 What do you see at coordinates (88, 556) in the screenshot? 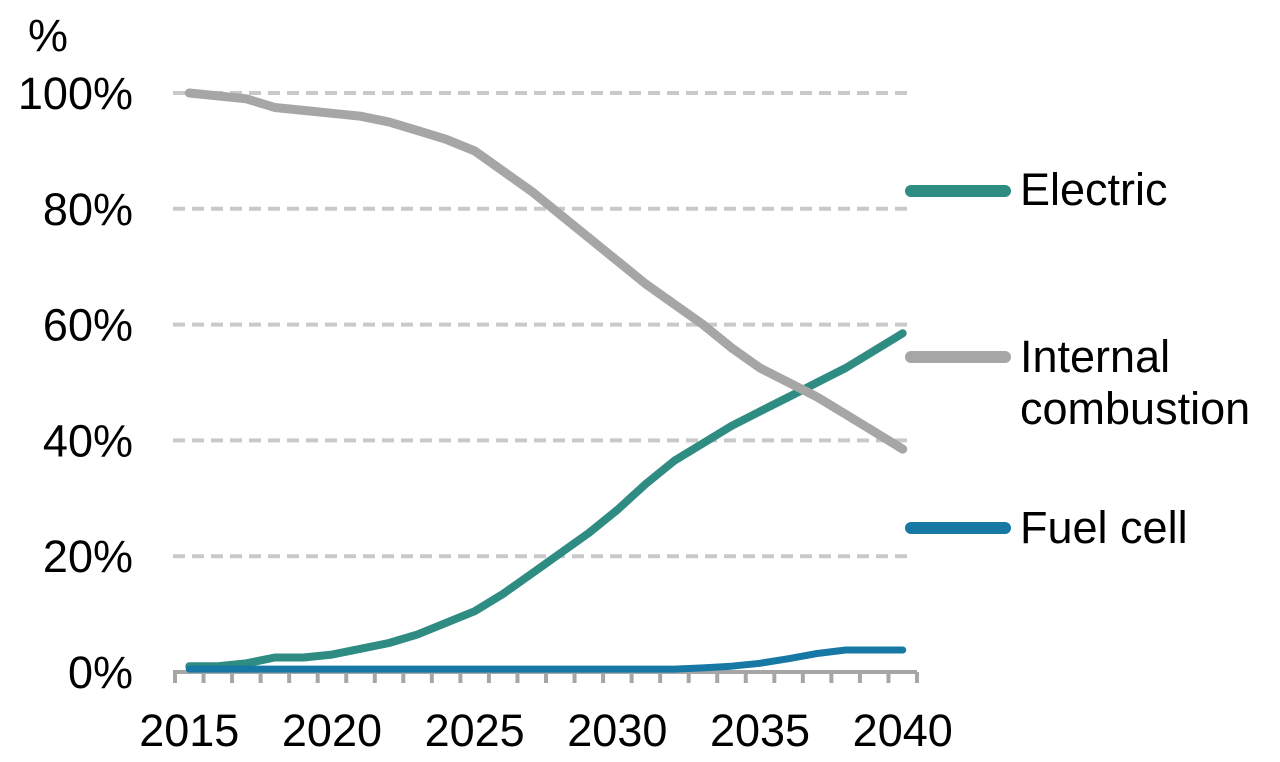
I see `y-tick-label-20: 20%` at bounding box center [88, 556].